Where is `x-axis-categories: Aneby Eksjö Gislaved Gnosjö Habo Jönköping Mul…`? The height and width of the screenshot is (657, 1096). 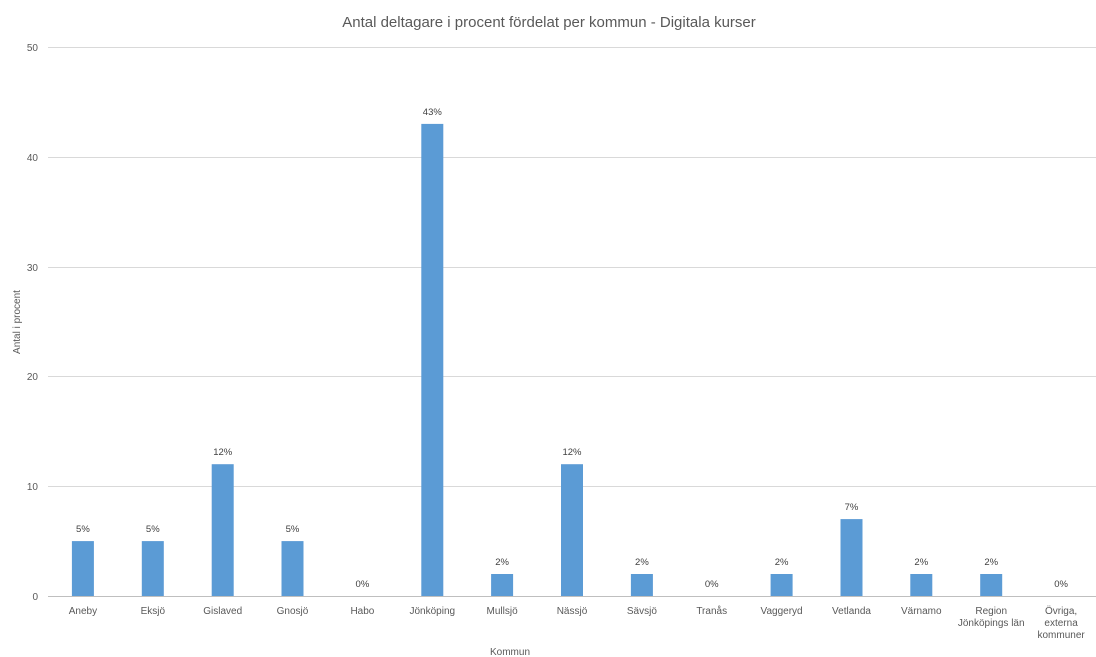
x-axis-categories: Aneby Eksjö Gislaved Gnosjö Habo Jönköping Mul… is located at coordinates (577, 623).